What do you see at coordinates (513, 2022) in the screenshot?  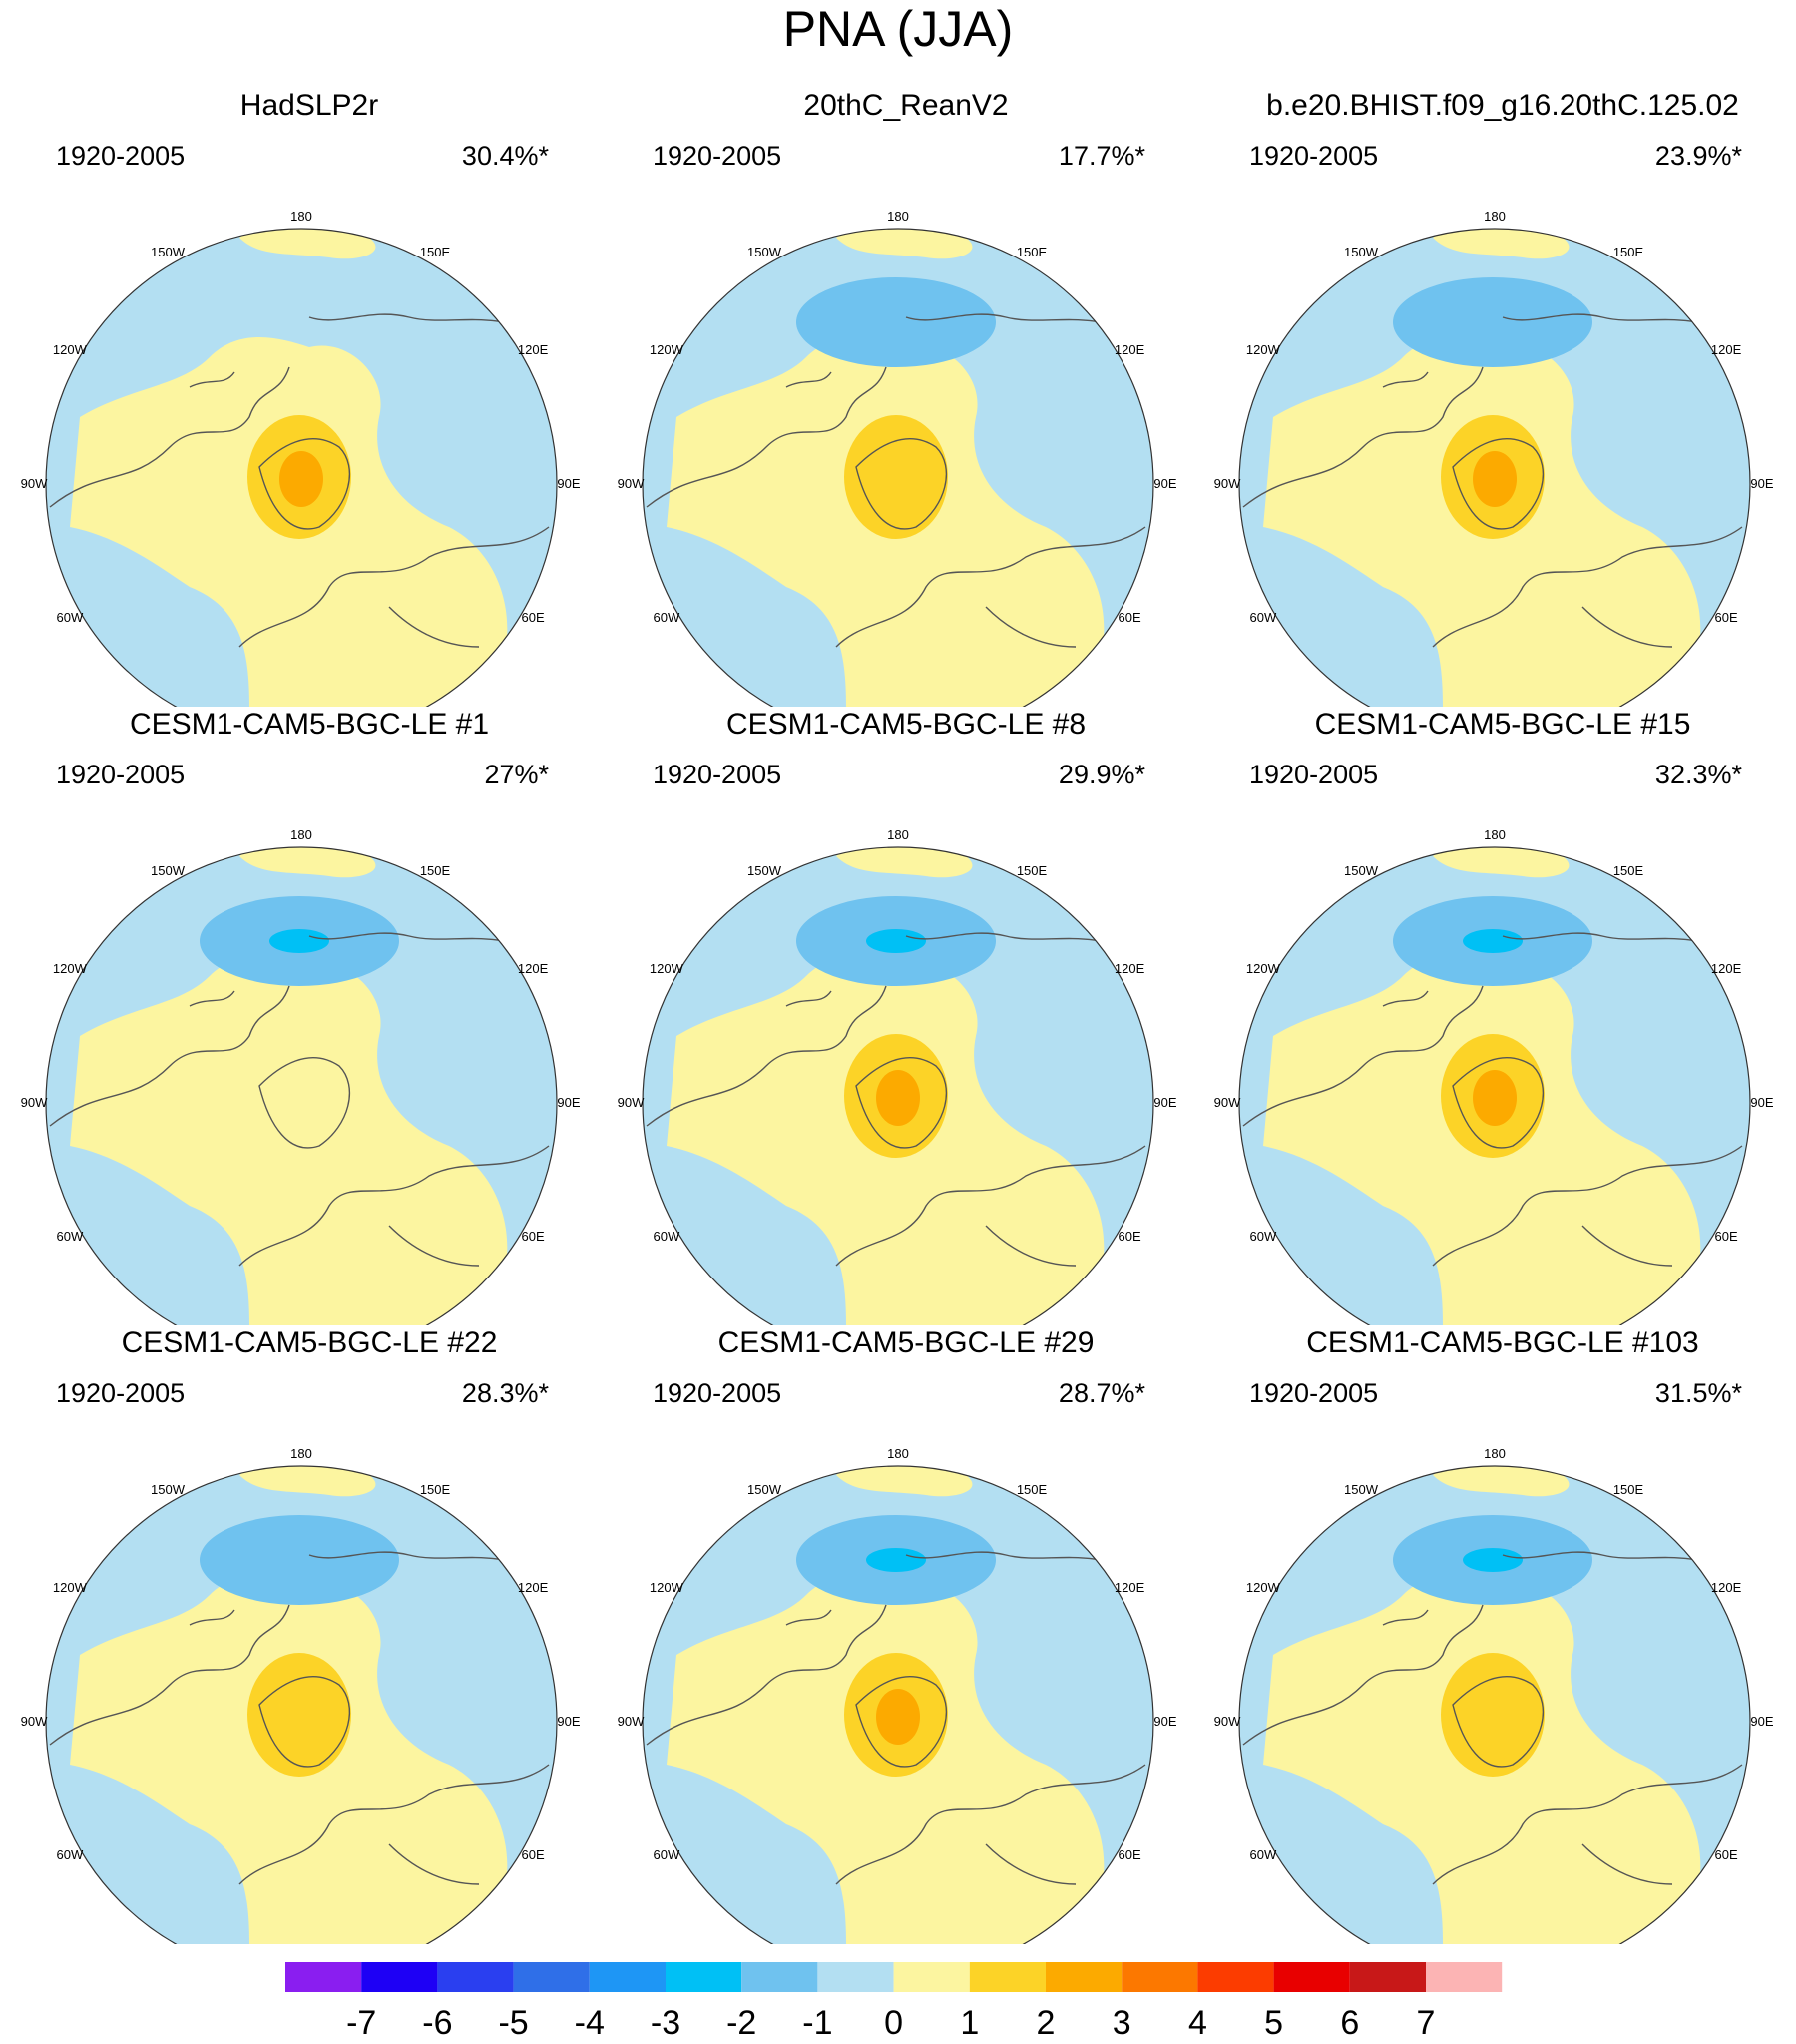 I see `colorbar-tick-label: -5` at bounding box center [513, 2022].